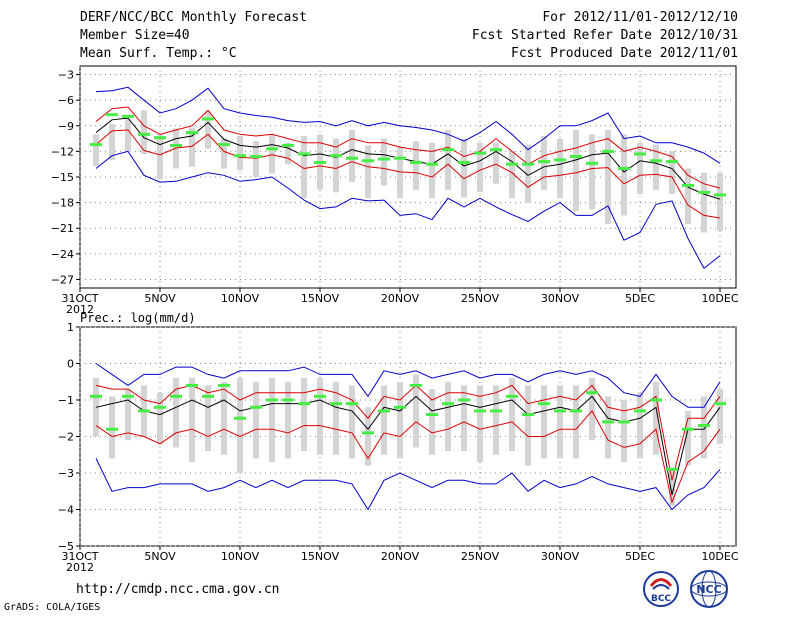 The image size is (800, 618). Describe the element at coordinates (135, 35) in the screenshot. I see `member-size: Member Size=40` at that location.